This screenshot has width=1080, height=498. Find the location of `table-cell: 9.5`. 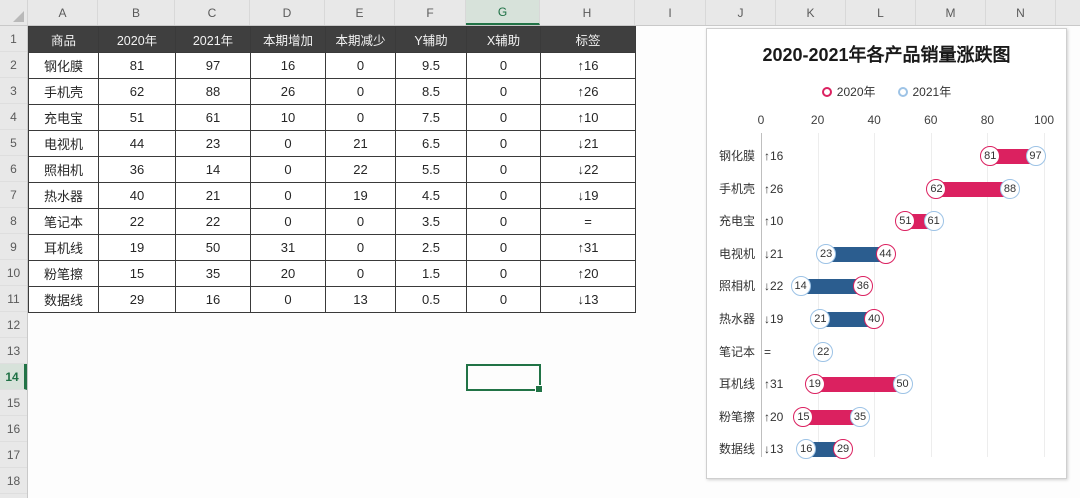

table-cell: 9.5 is located at coordinates (431, 66).